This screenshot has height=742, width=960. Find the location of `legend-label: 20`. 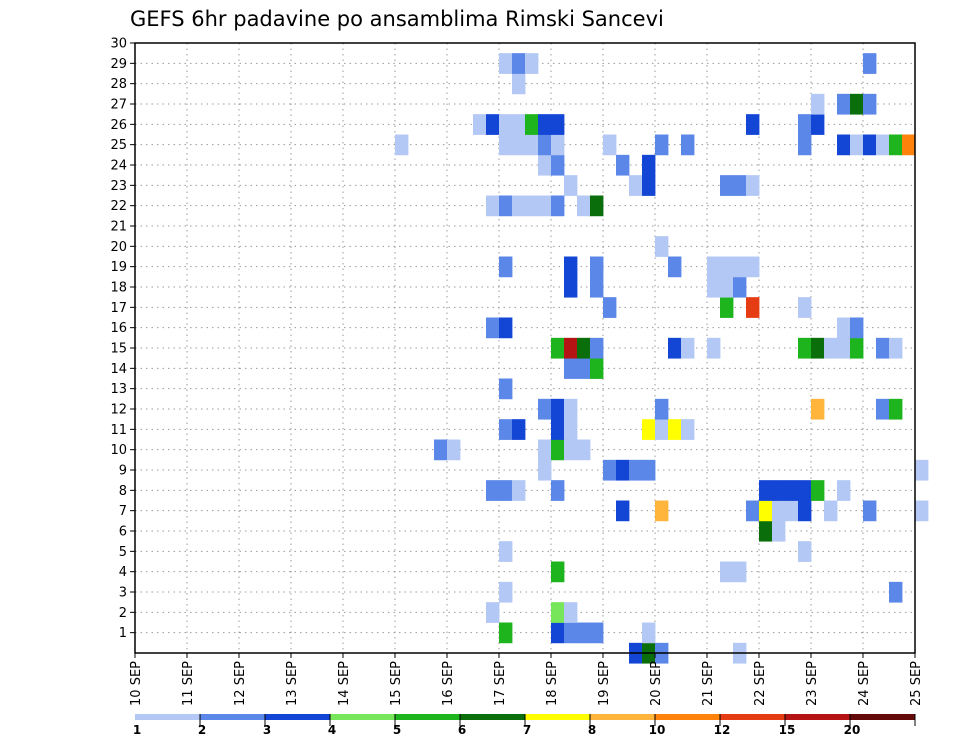

legend-label: 20 is located at coordinates (852, 730).